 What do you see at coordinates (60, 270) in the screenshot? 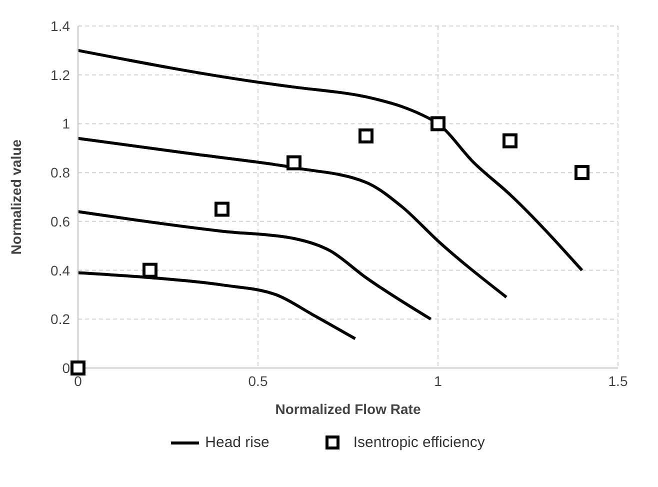
I see `y-tick-label: 0.4` at bounding box center [60, 270].